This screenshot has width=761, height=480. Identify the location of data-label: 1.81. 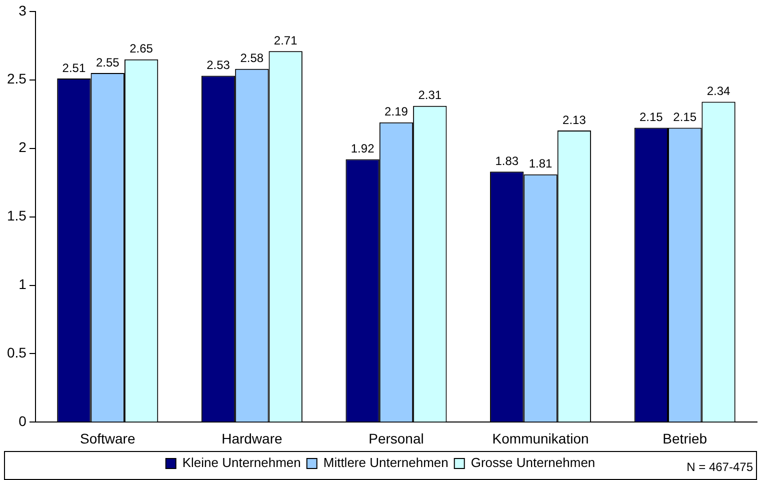
(540, 163).